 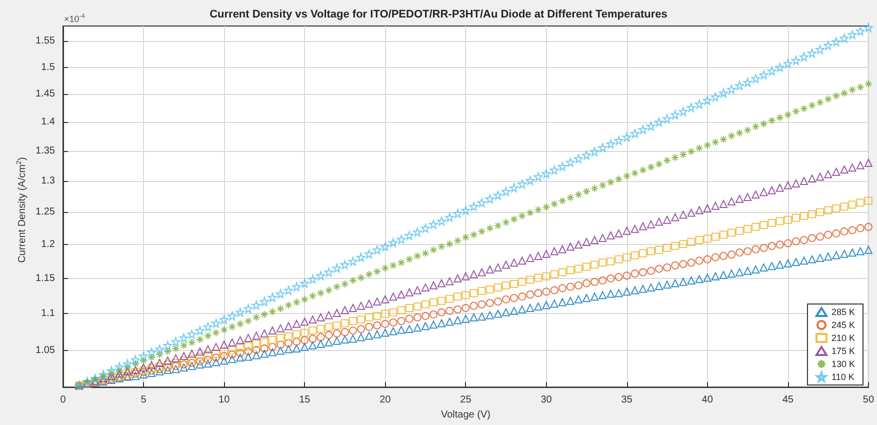 I want to click on legend-label: 130 K, so click(x=843, y=364).